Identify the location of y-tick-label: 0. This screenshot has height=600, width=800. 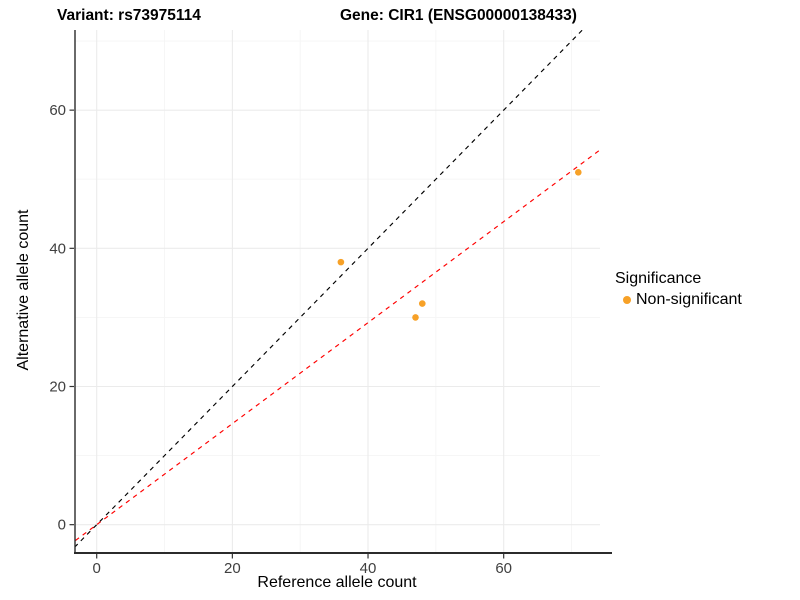
(62, 525).